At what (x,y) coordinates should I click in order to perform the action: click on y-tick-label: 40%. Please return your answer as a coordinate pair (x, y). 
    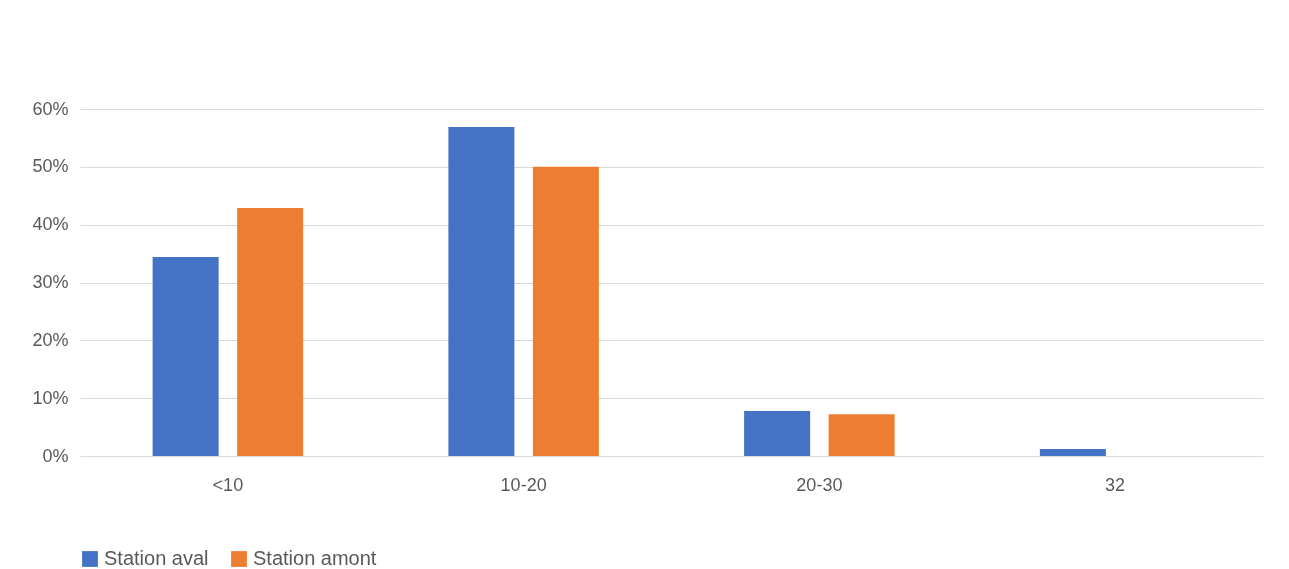
    Looking at the image, I should click on (50, 224).